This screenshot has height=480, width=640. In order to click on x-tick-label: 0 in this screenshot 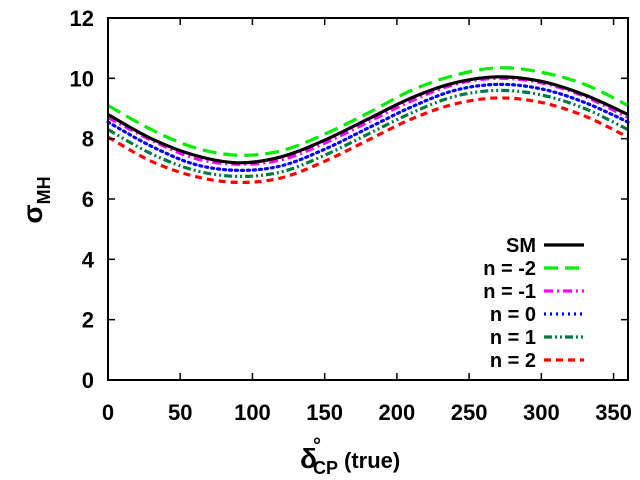, I will do `click(108, 412)`.